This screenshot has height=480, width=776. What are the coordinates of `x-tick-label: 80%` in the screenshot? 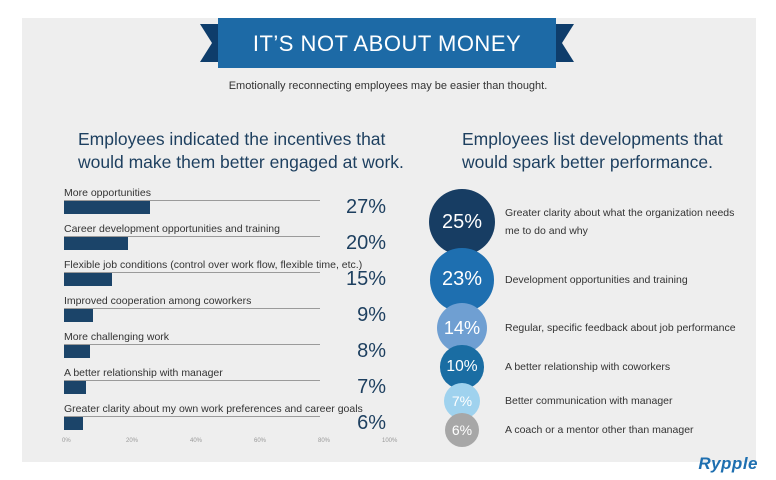 It's located at (324, 441).